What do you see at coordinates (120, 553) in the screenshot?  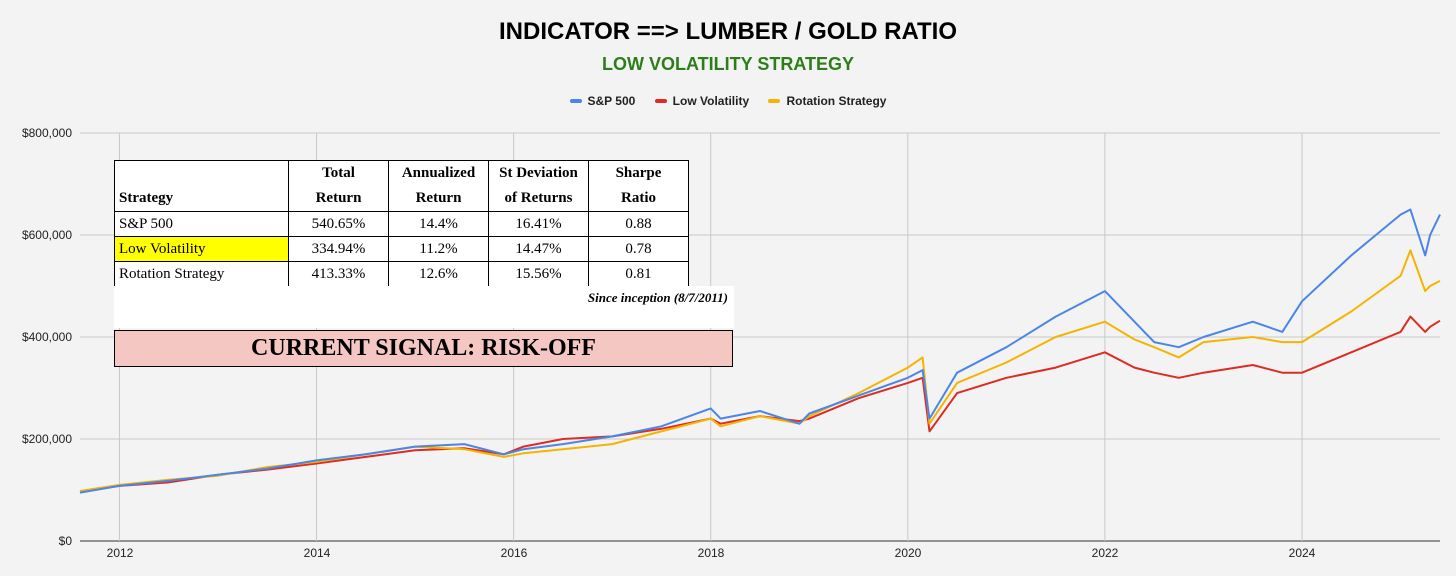 I see `x-tick-label: 2012` at bounding box center [120, 553].